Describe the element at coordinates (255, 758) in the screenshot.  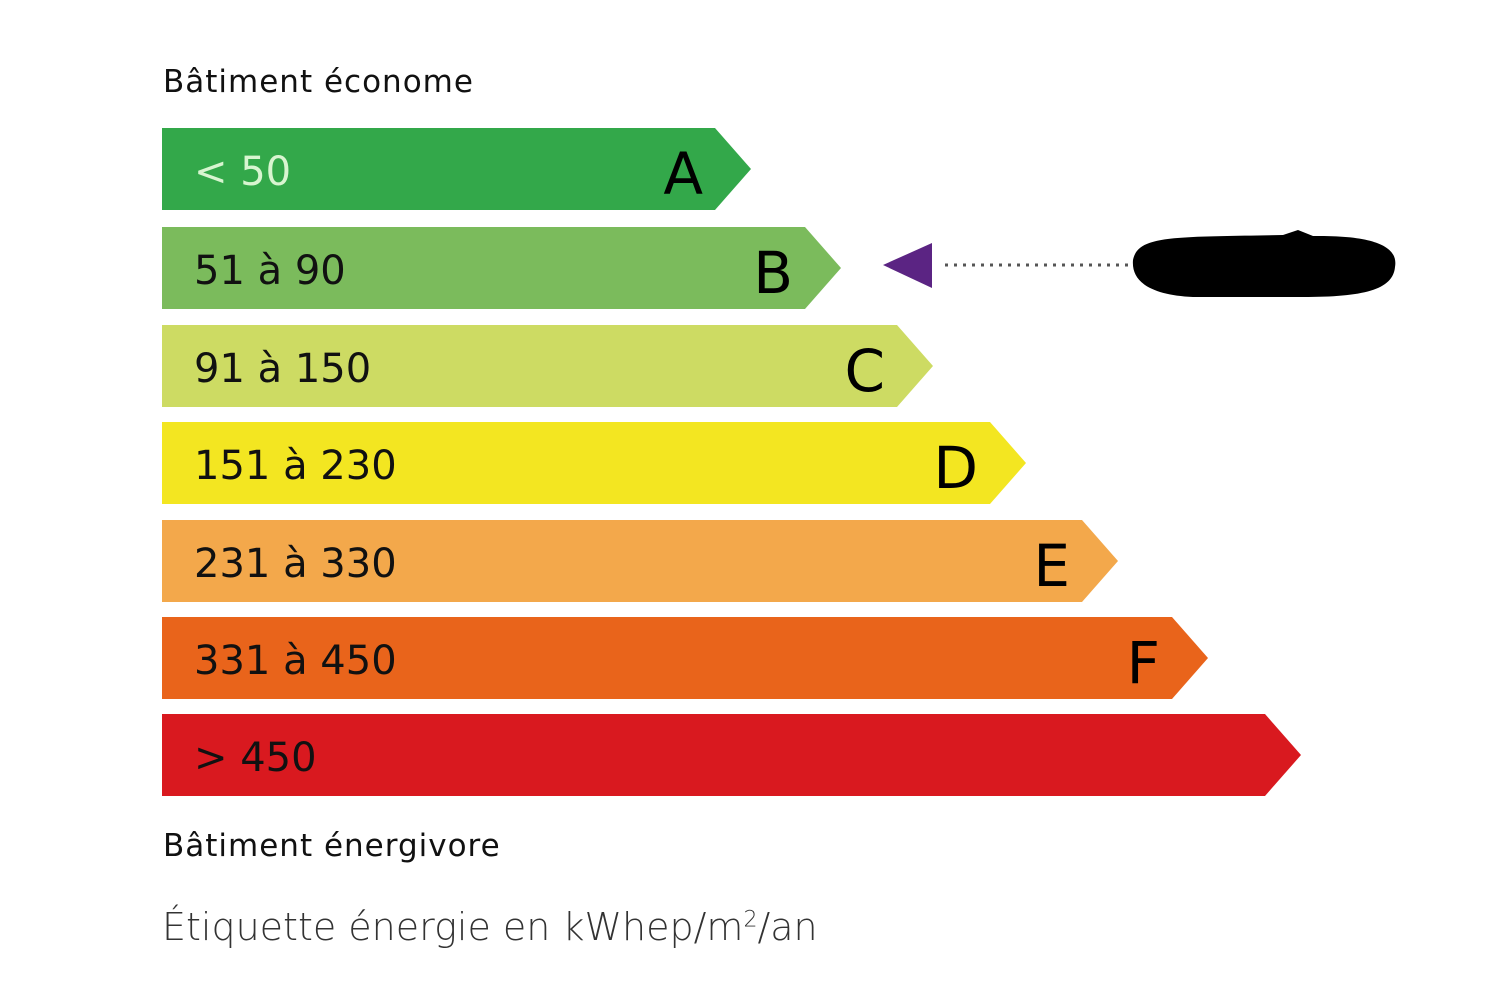
I see `class-range-g: > 450` at that location.